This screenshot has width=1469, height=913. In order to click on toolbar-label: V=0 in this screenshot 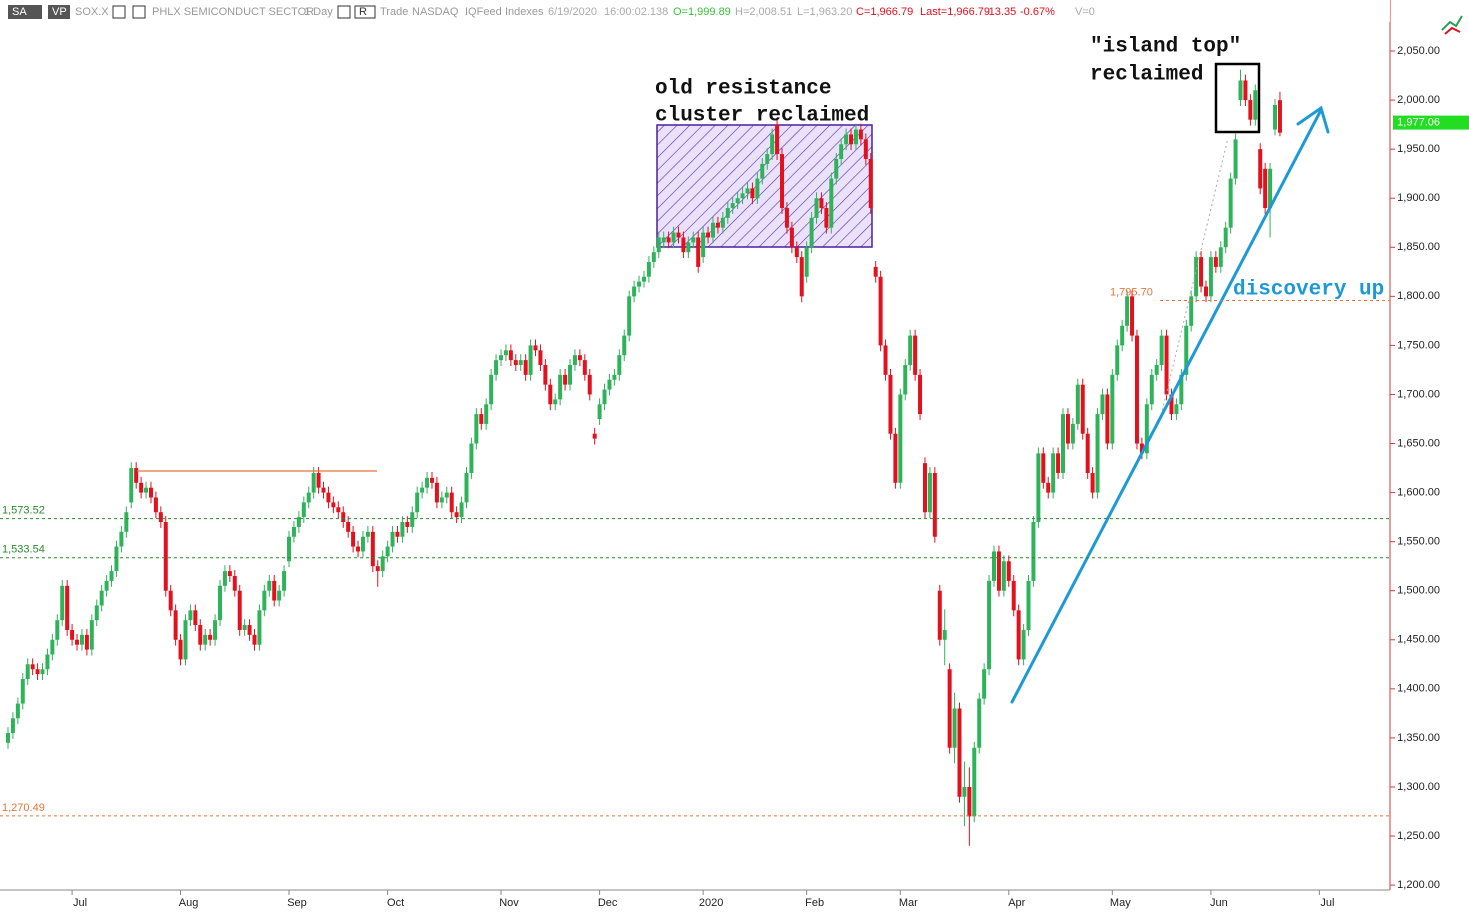, I will do `click(1085, 12)`.